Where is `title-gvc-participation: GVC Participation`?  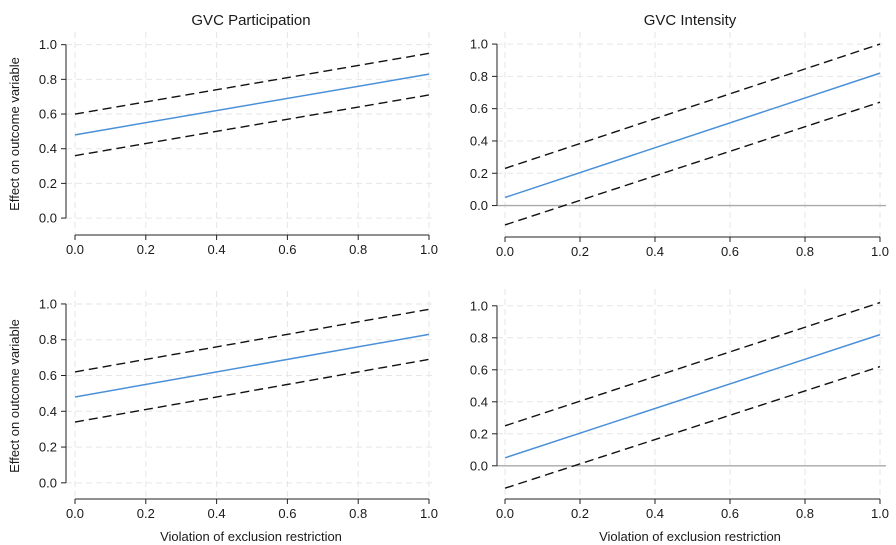 title-gvc-participation: GVC Participation is located at coordinates (250, 20).